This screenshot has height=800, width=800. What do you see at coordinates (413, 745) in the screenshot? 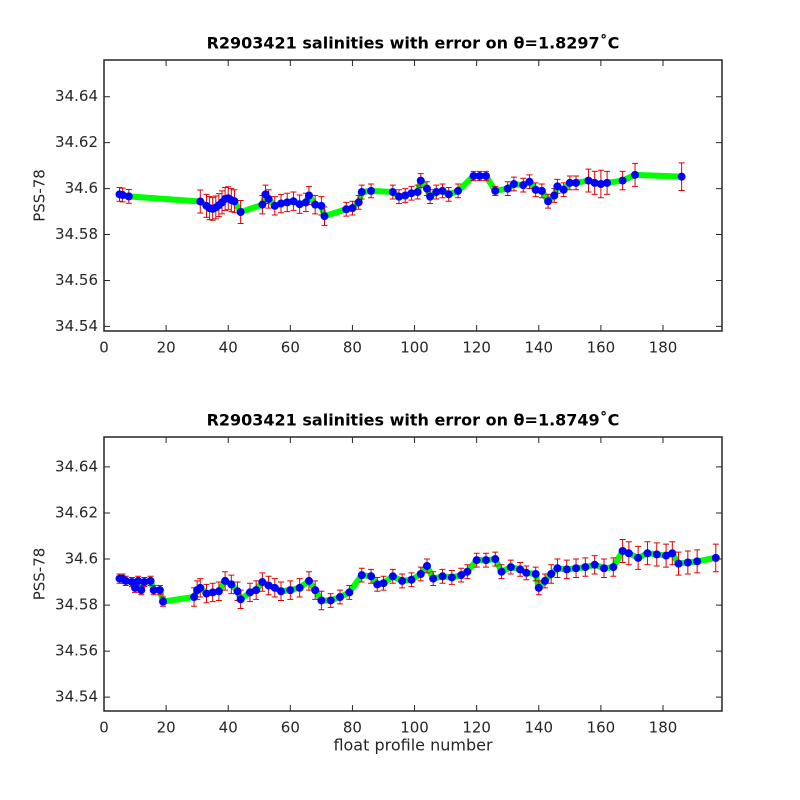
I see `x-axis-label: float profile number` at bounding box center [413, 745].